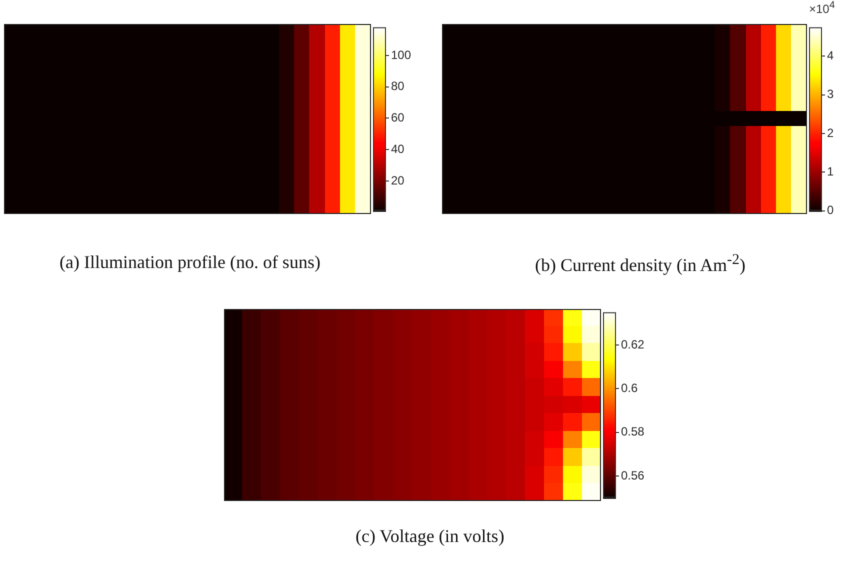 The height and width of the screenshot is (566, 859). I want to click on color-bar-label: 60, so click(398, 117).